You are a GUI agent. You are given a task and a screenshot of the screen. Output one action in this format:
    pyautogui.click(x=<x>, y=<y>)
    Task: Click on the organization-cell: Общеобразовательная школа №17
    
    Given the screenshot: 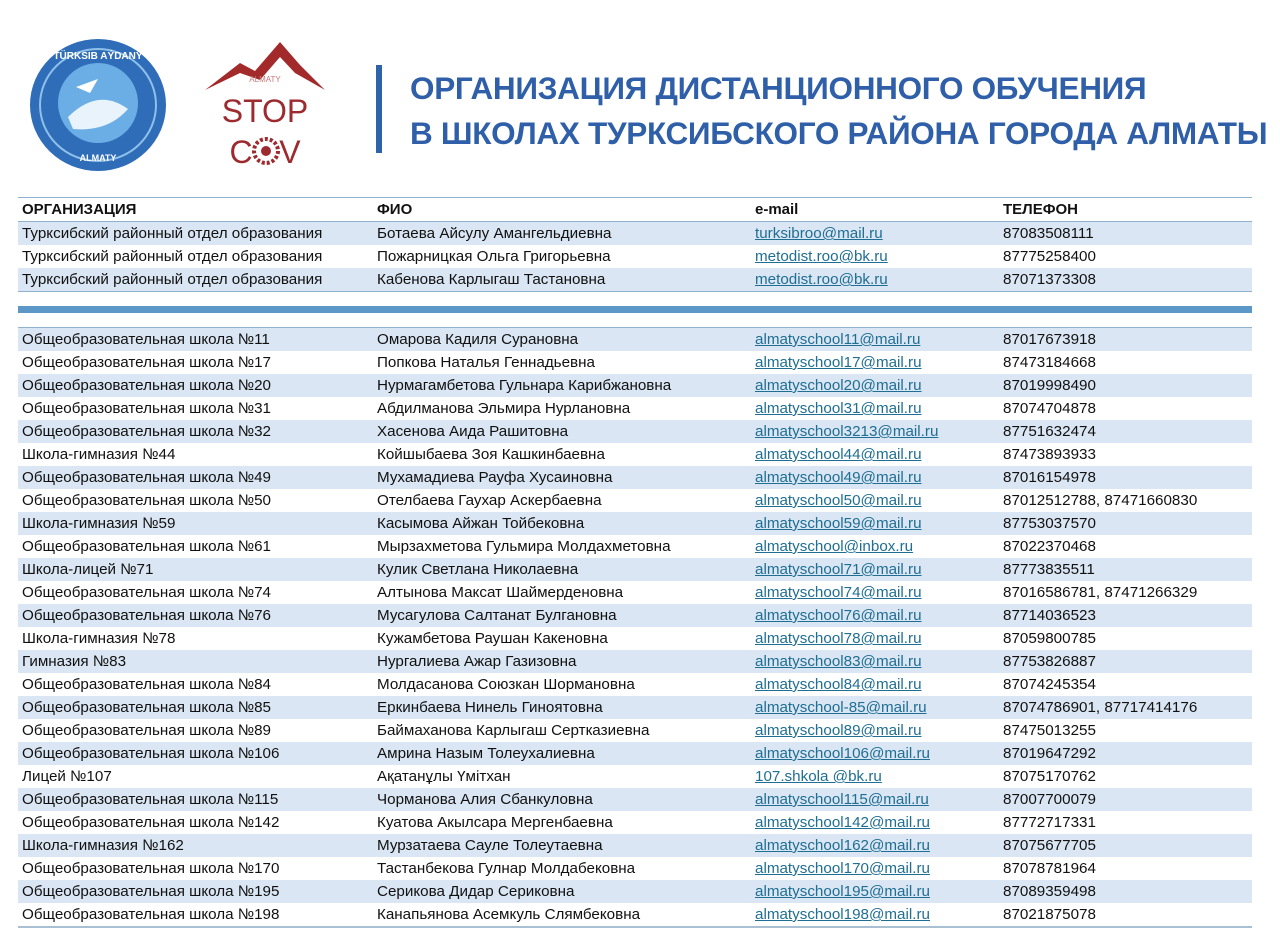 What is the action you would take?
    pyautogui.click(x=147, y=362)
    